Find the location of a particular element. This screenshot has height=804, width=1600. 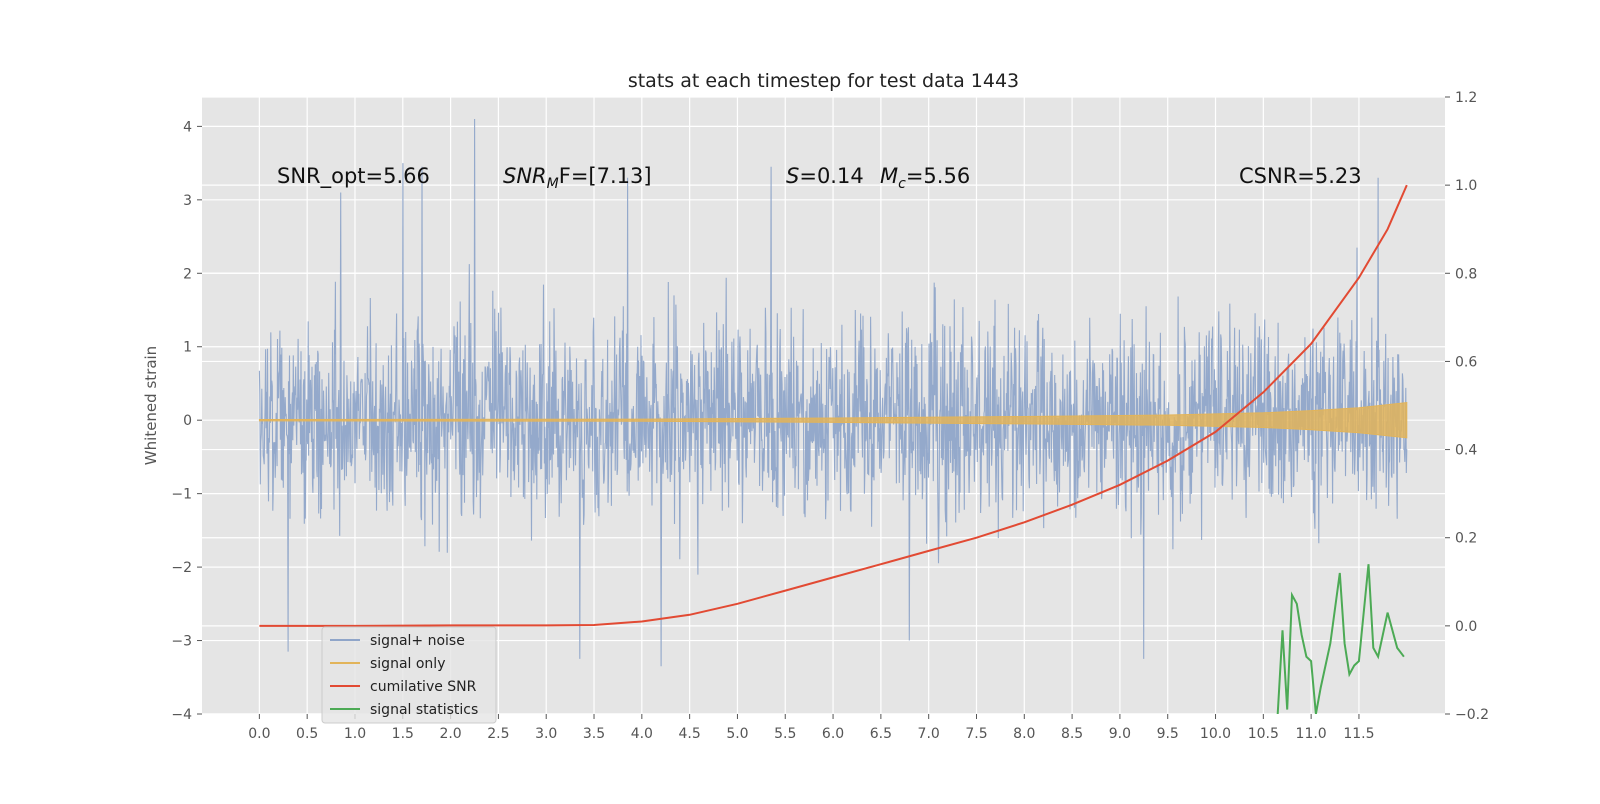

x-tick-label: 4.5 is located at coordinates (690, 734).